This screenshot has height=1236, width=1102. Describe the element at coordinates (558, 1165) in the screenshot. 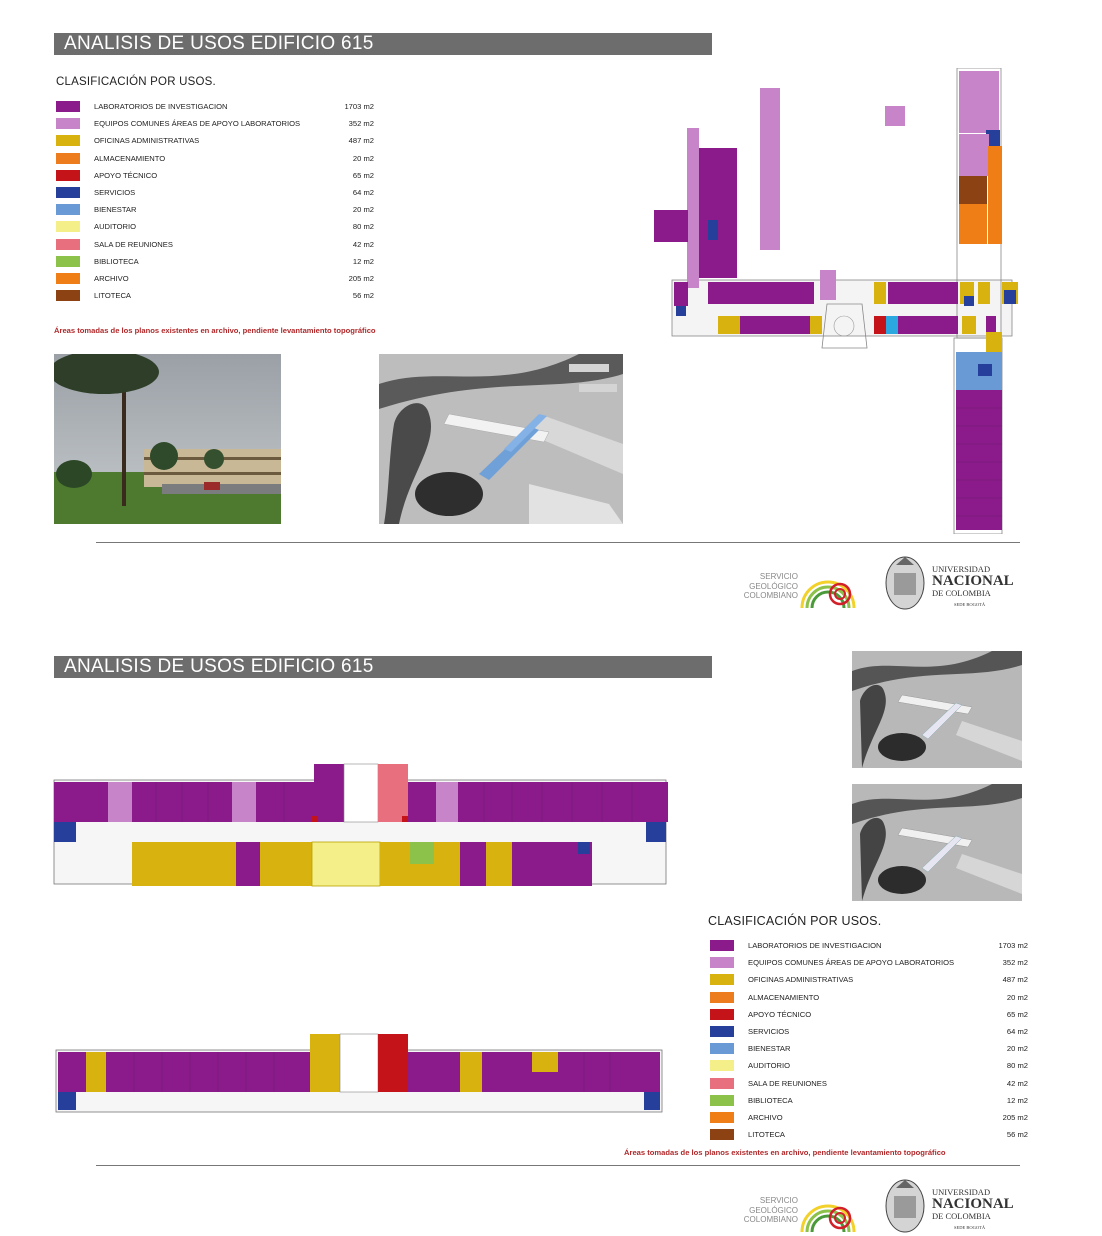

I see `sheet2-divider` at that location.